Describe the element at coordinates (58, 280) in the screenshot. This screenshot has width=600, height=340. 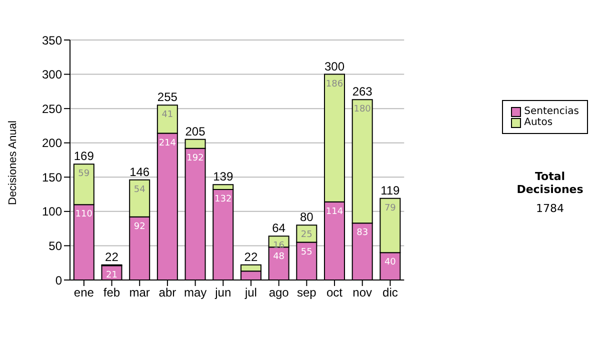
I see `y-tick-label: 0` at that location.